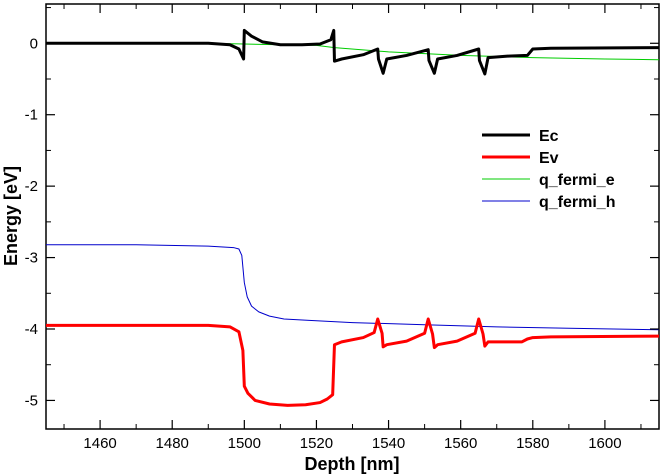 The width and height of the screenshot is (661, 475). What do you see at coordinates (31, 258) in the screenshot?
I see `y-tick-label: -3` at bounding box center [31, 258].